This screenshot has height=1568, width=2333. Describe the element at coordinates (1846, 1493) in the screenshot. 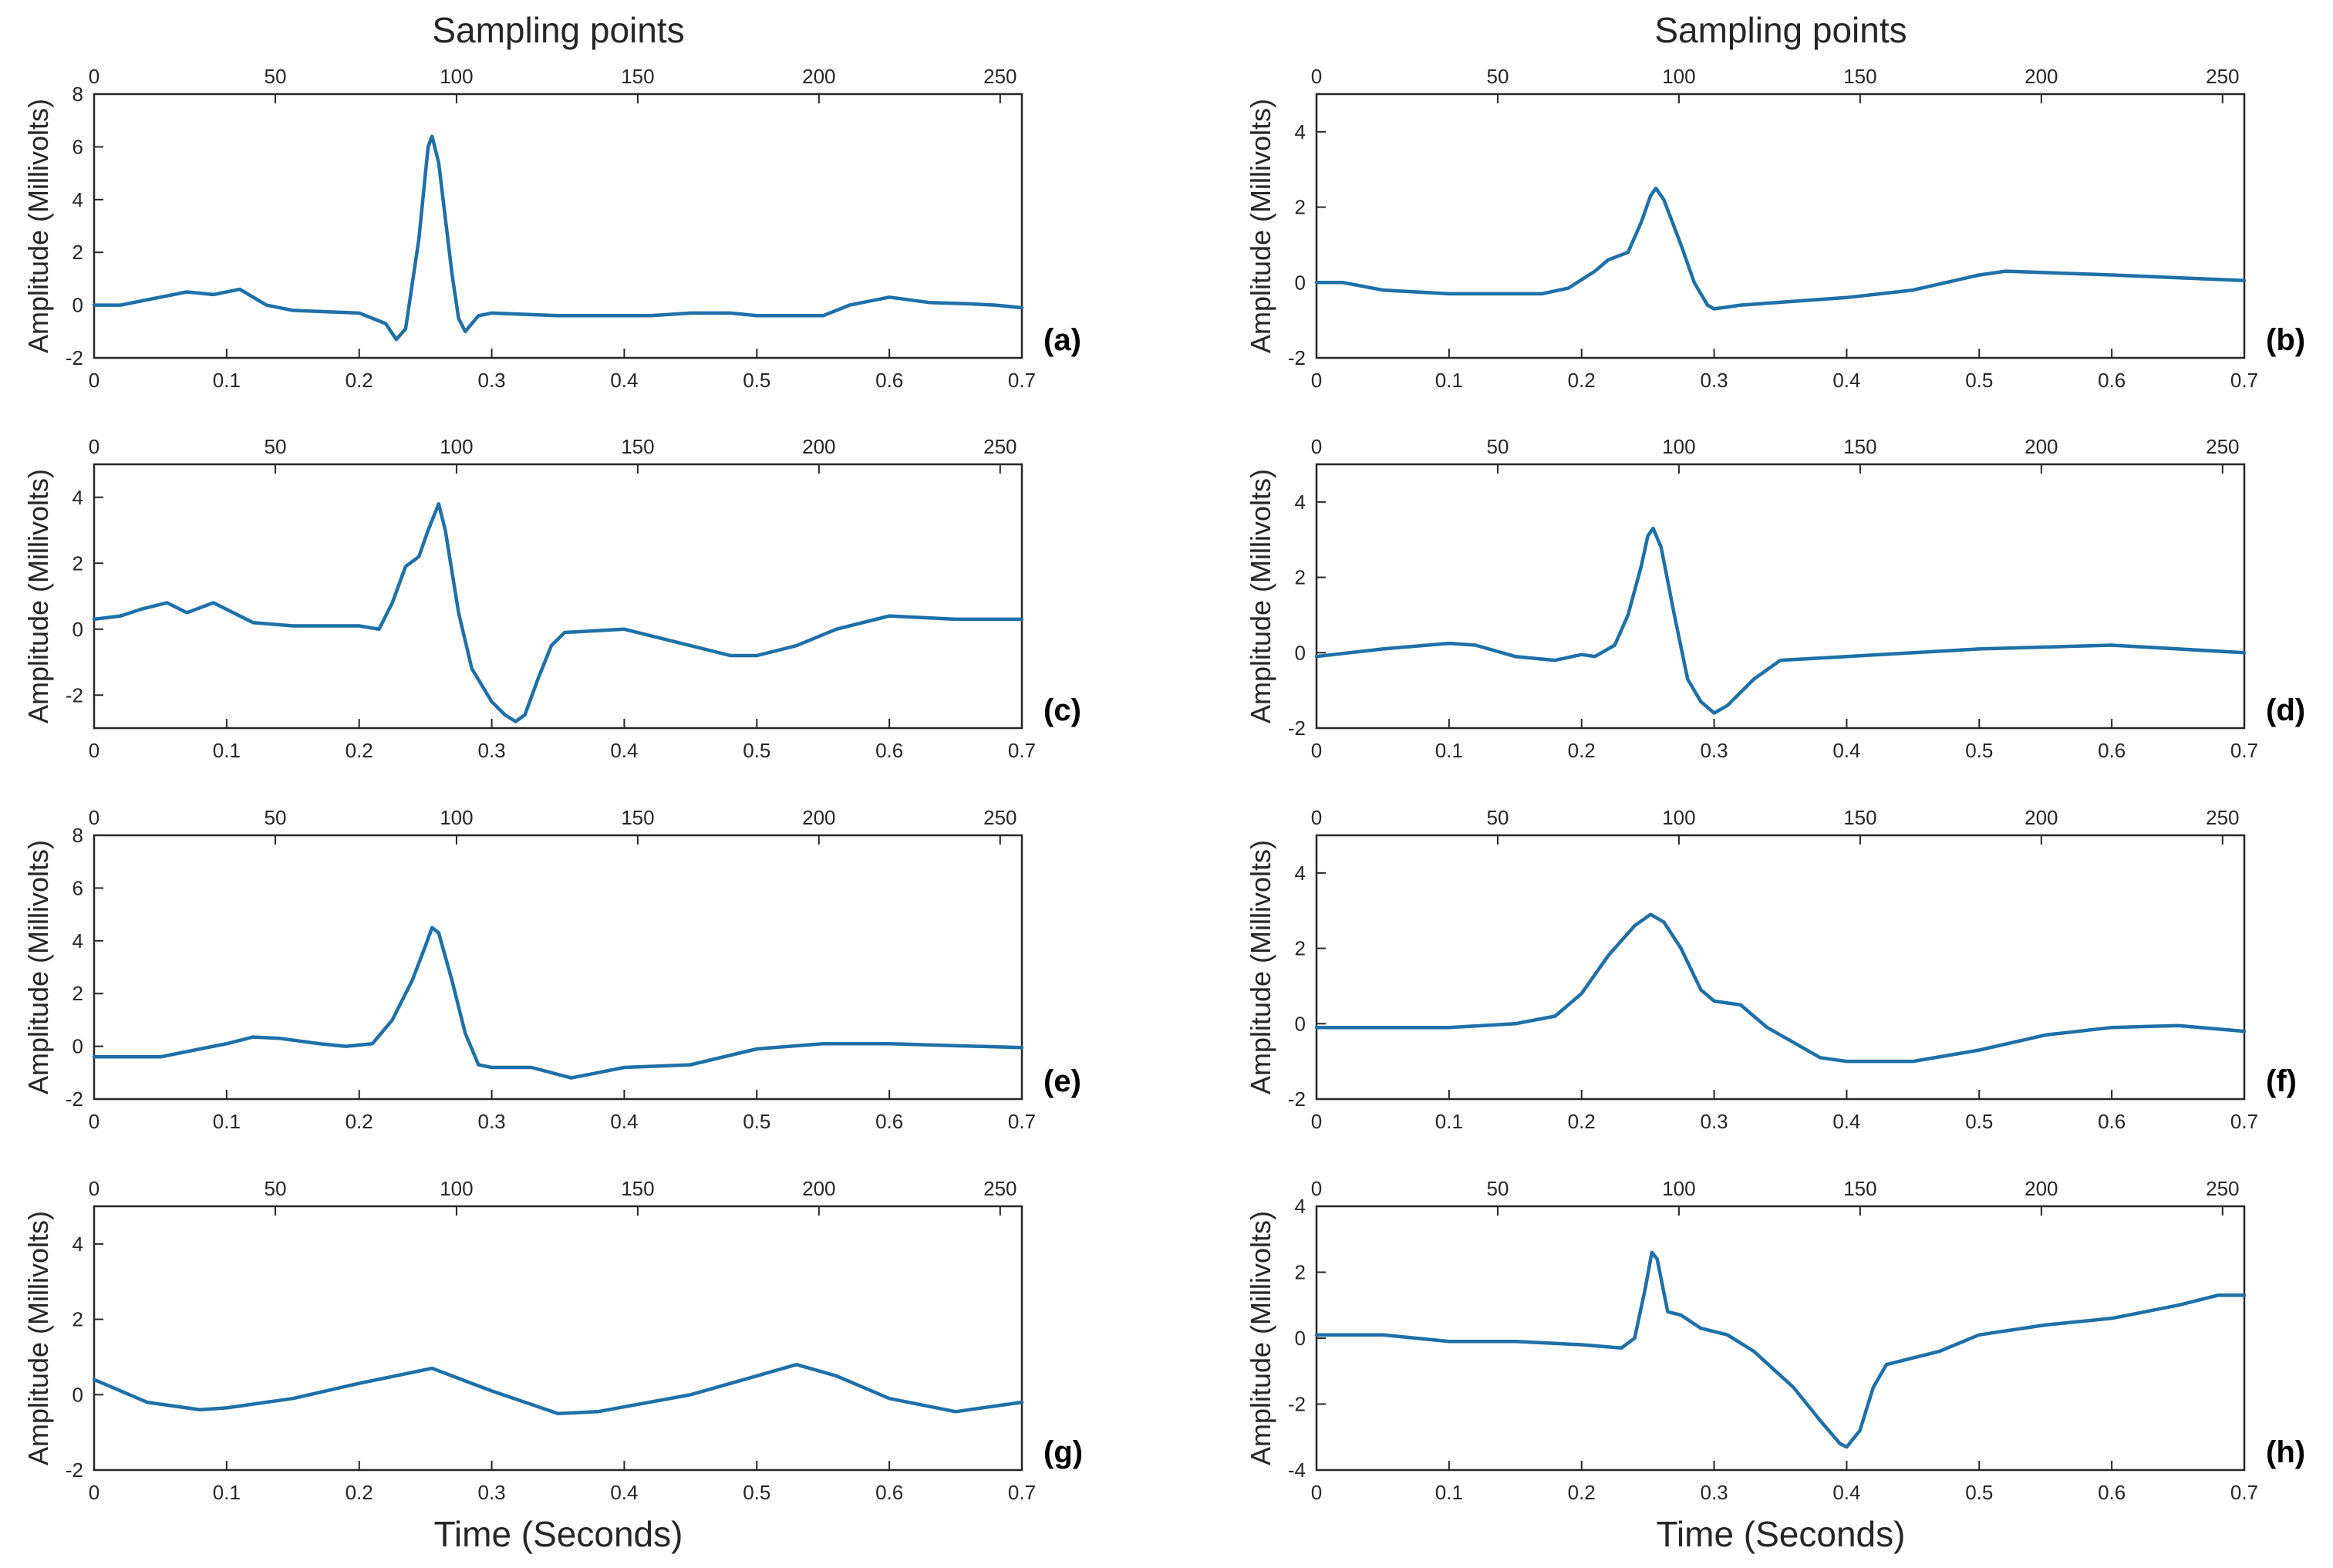

I see `x-tick-label-h: 0.4` at that location.